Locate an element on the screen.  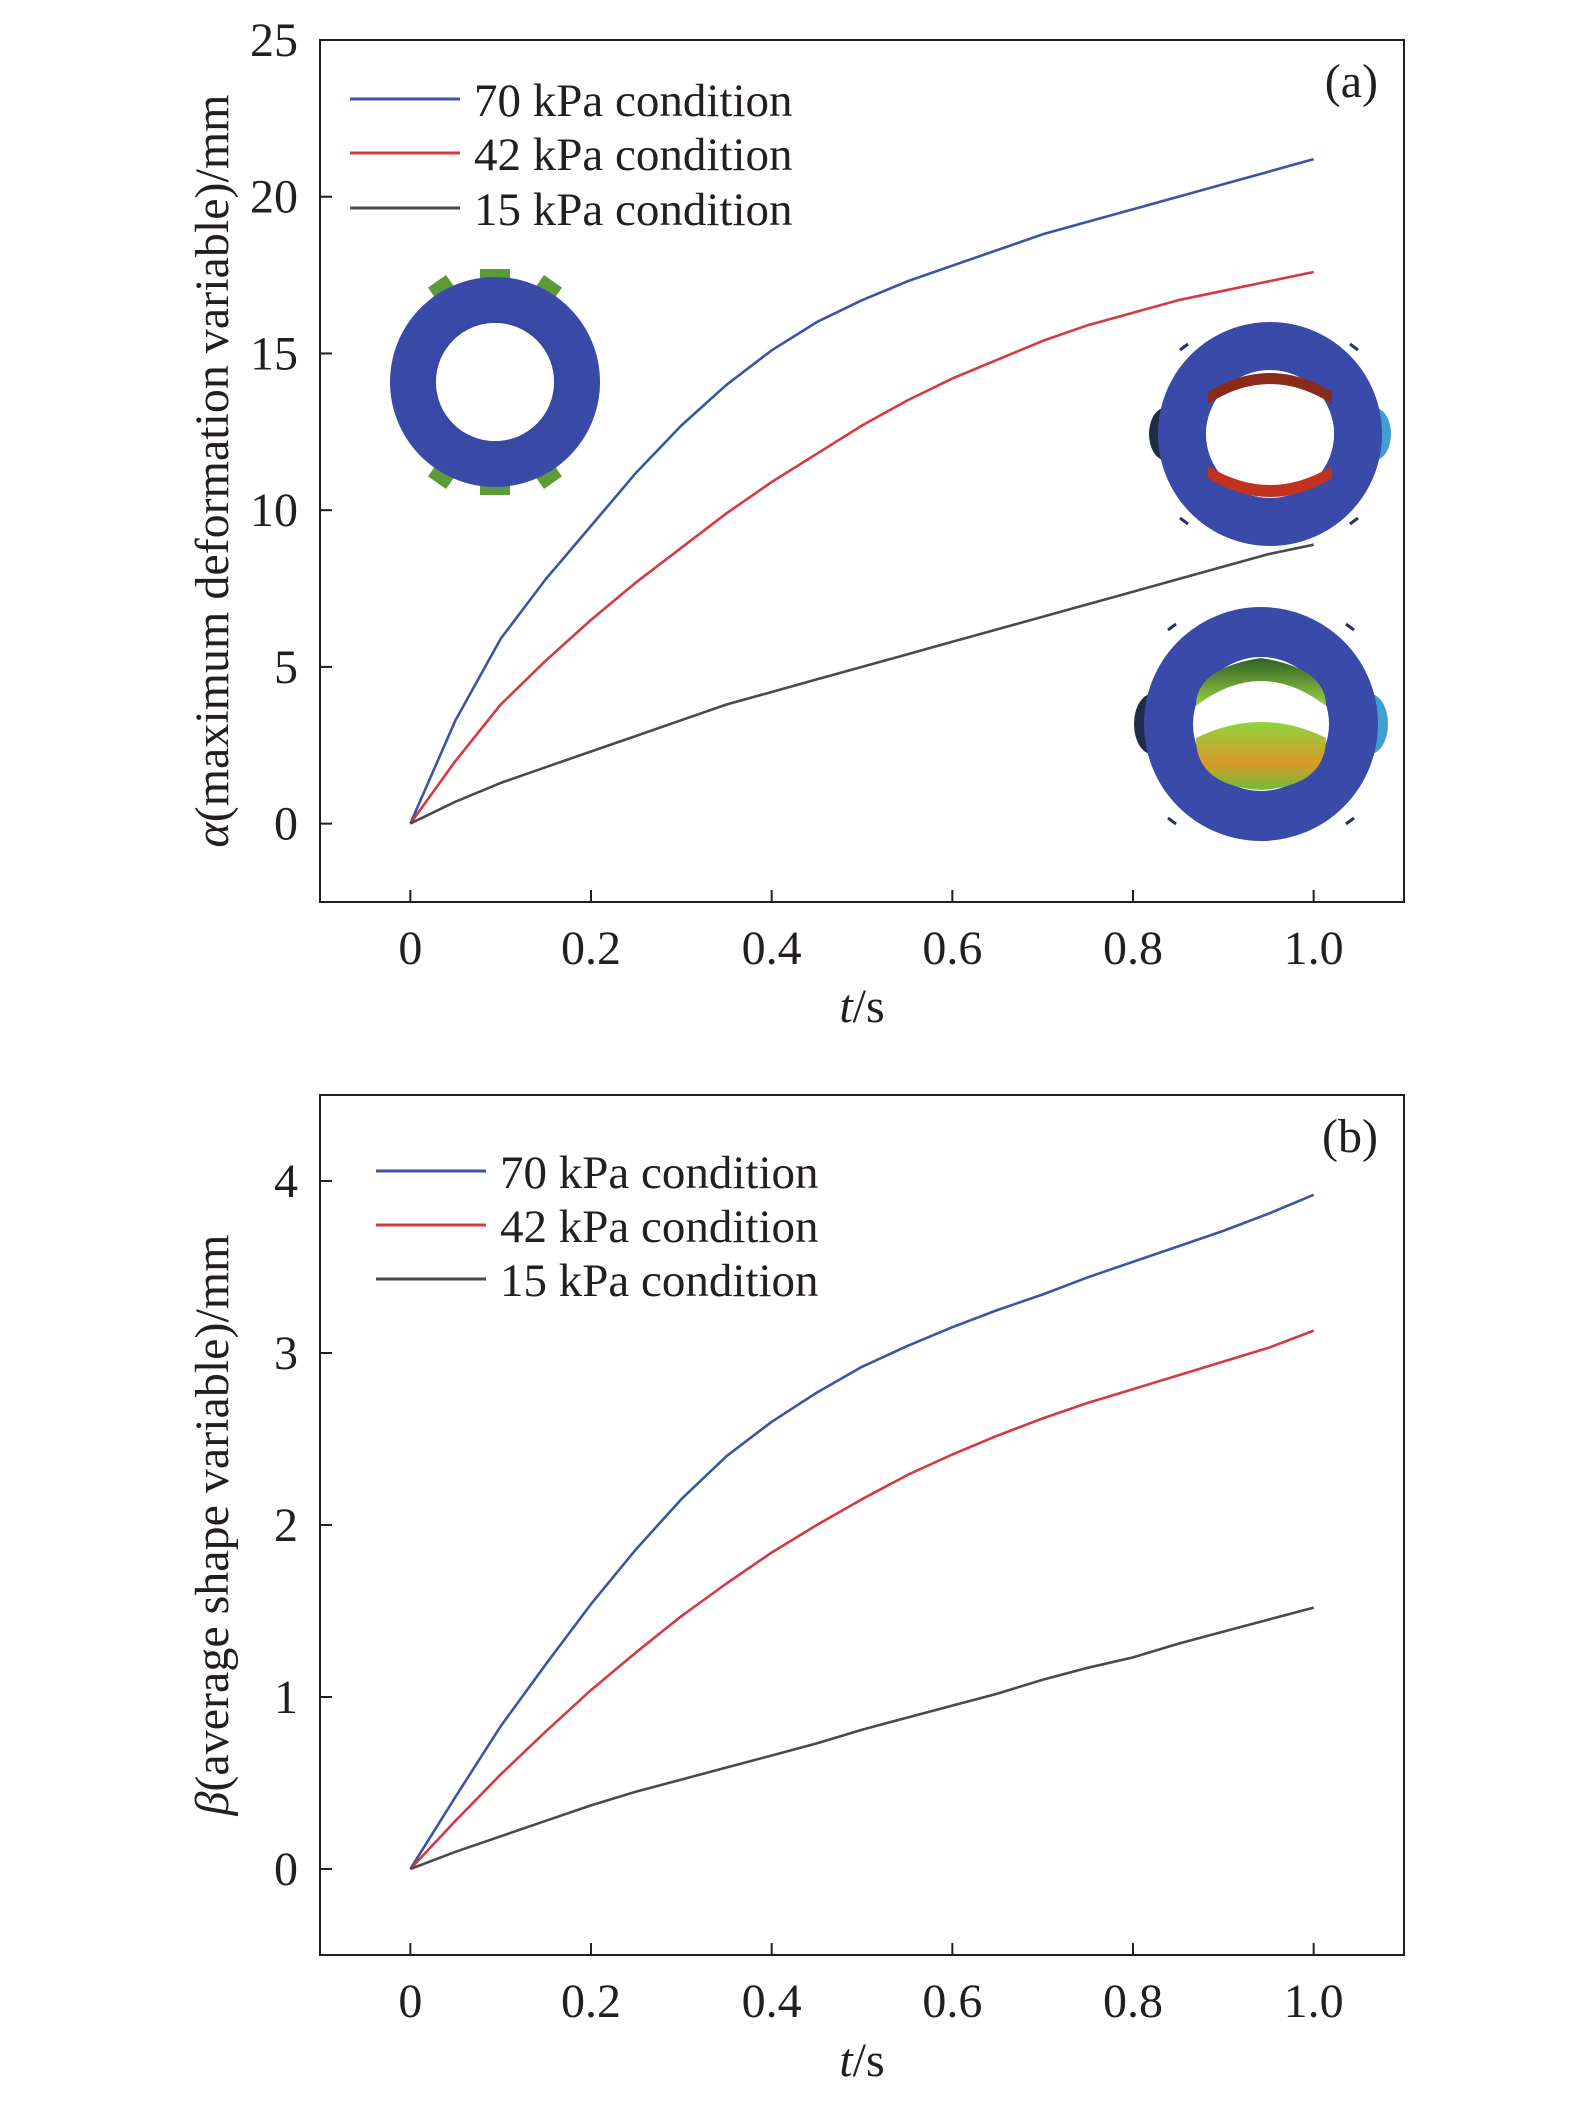
panel-label: (b) is located at coordinates (1350, 1136).